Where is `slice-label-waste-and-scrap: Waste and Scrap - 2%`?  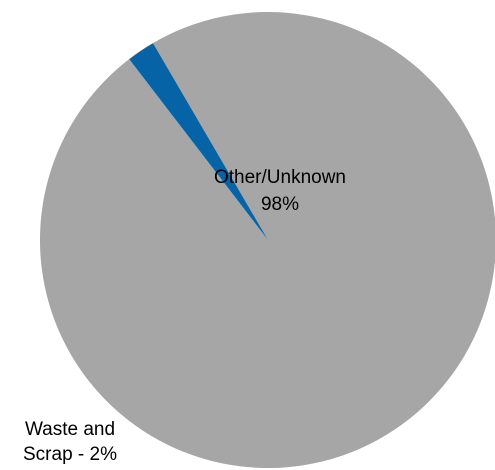
slice-label-waste-and-scrap: Waste and Scrap - 2% is located at coordinates (70, 442).